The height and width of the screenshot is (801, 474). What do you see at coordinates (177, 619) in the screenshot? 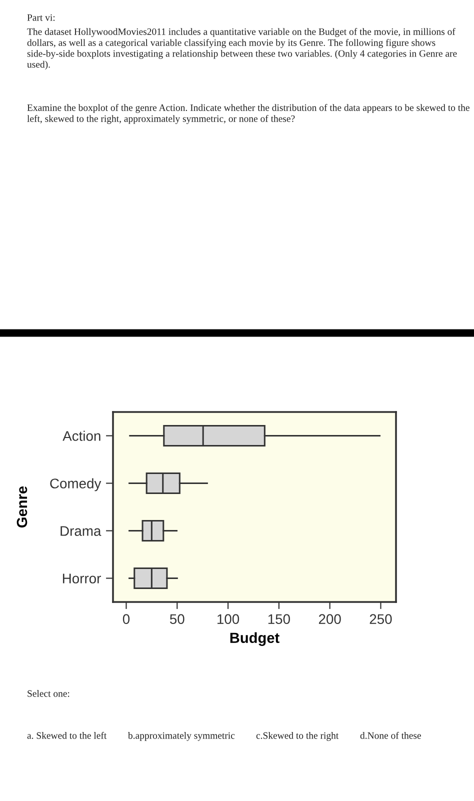
I see `x-tick-label: 50` at bounding box center [177, 619].